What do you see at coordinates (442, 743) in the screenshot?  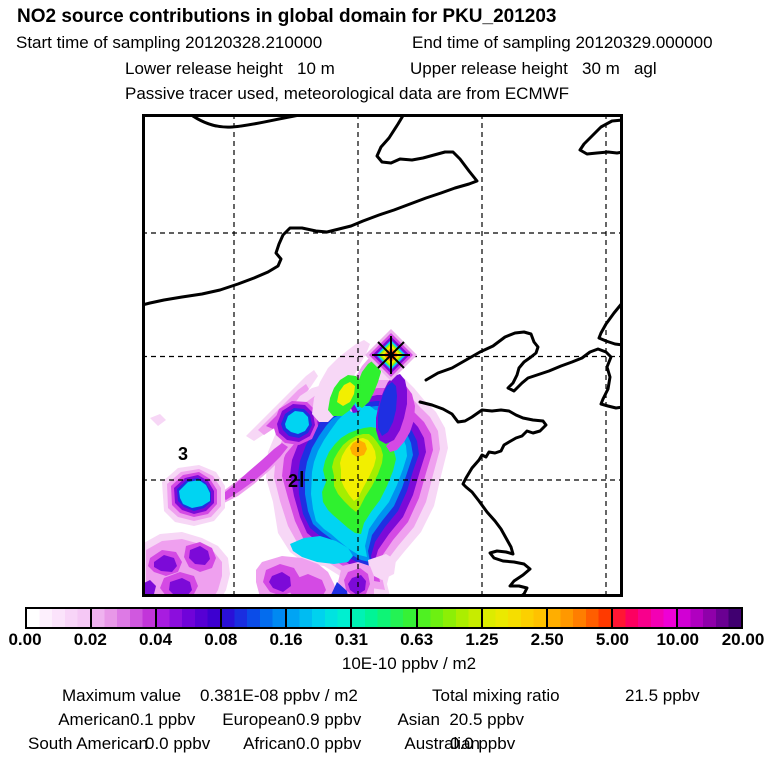 I see `contribution-australian-label: Australian` at bounding box center [442, 743].